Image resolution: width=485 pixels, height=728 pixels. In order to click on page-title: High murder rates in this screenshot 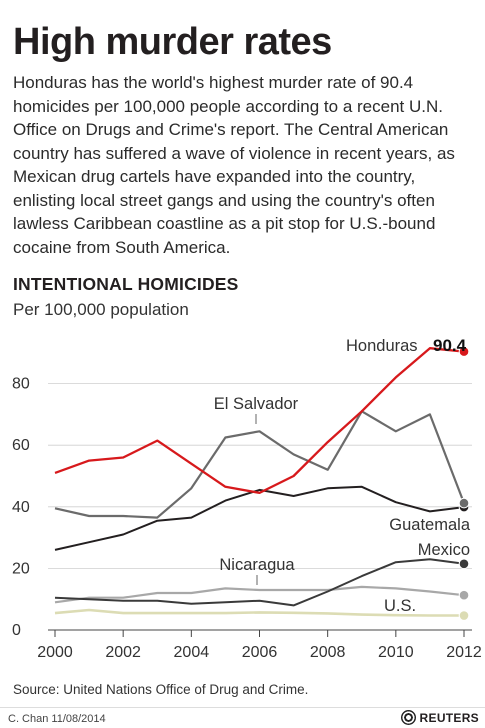, I will do `click(172, 42)`.